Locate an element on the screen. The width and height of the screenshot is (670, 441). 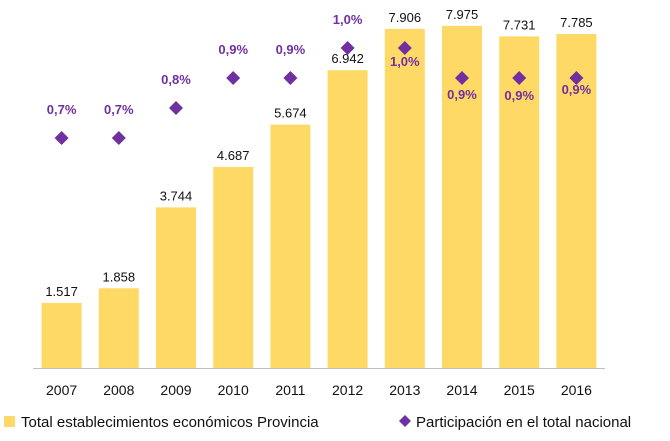
bar-value-label: 1.517 is located at coordinates (61, 291).